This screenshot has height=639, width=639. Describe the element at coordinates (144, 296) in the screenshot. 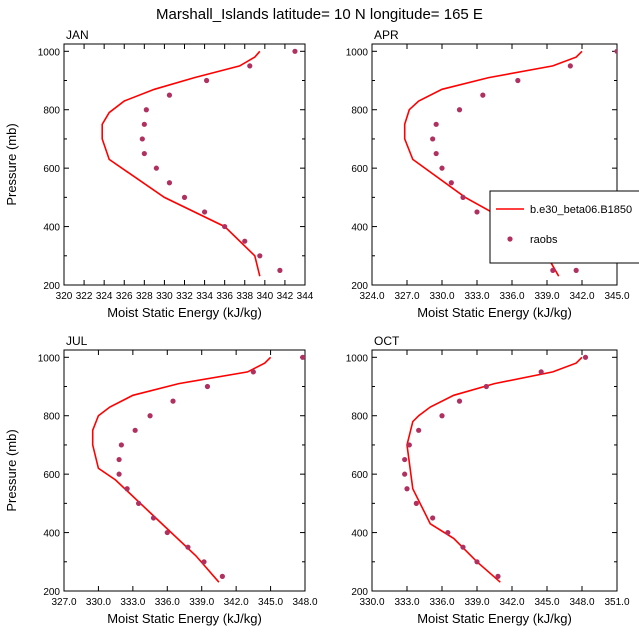

I see `x-tick-label: 328` at that location.